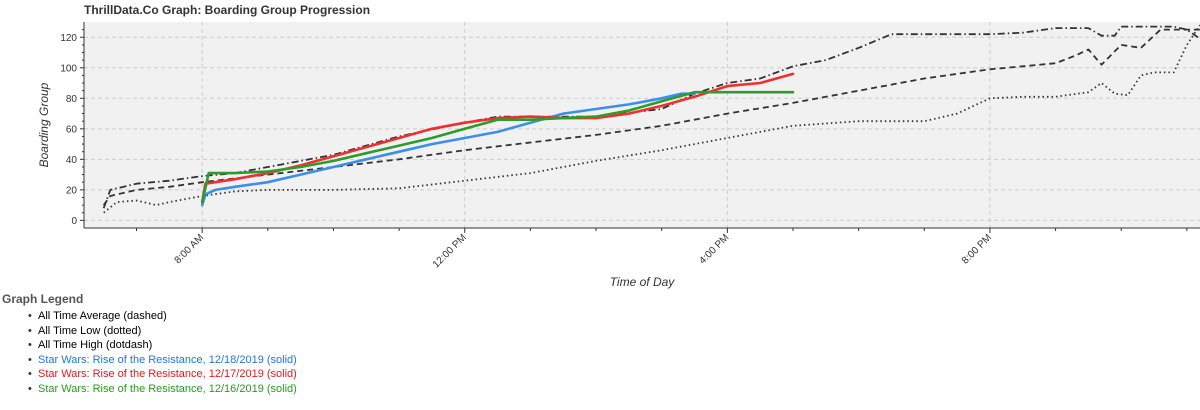 The height and width of the screenshot is (410, 1200). What do you see at coordinates (162, 331) in the screenshot?
I see `legend-item: • All Time Low (dotted)` at bounding box center [162, 331].